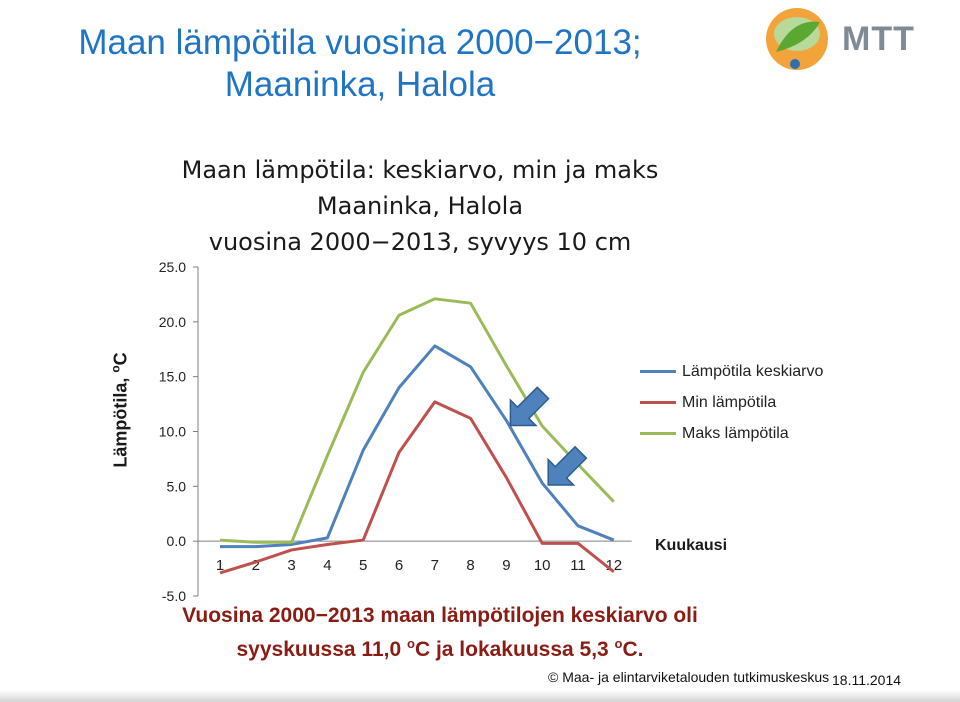  Describe the element at coordinates (327, 565) in the screenshot. I see `x-tick-label: 4` at that location.